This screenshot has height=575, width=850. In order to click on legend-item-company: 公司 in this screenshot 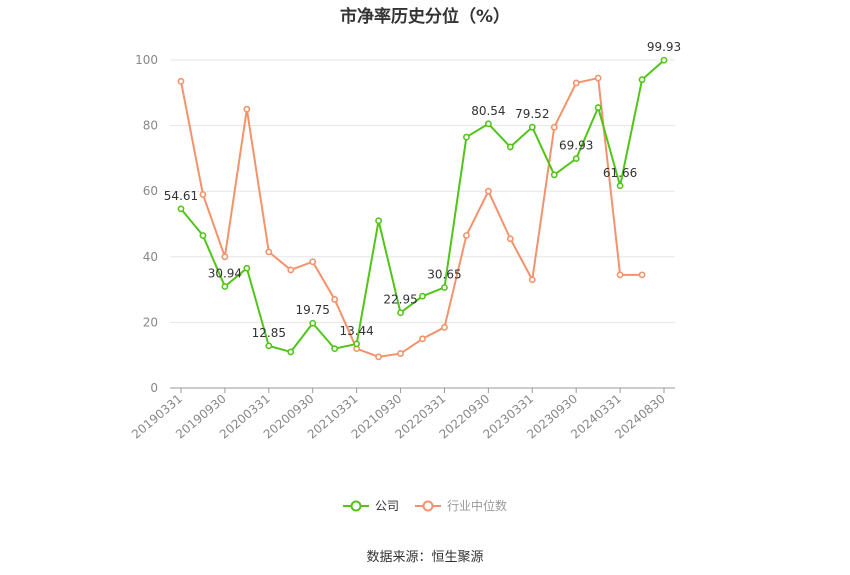, I will do `click(370, 505)`.